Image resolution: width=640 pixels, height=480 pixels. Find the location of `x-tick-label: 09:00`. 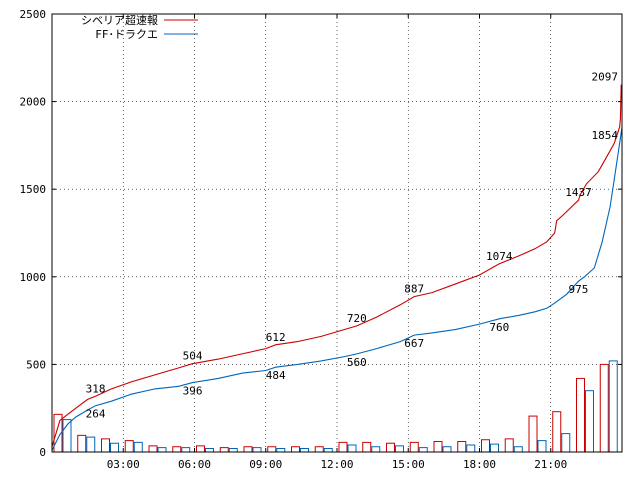

x-tick-label: 09:00 is located at coordinates (265, 464).